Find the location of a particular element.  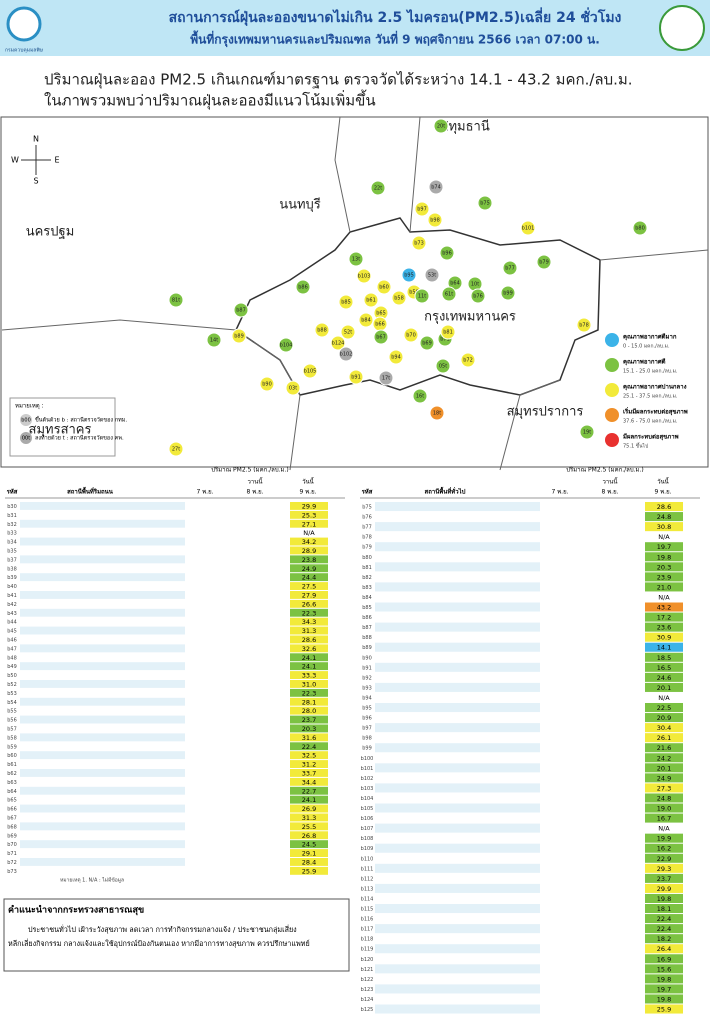

value: 19.7 is located at coordinates (664, 989).